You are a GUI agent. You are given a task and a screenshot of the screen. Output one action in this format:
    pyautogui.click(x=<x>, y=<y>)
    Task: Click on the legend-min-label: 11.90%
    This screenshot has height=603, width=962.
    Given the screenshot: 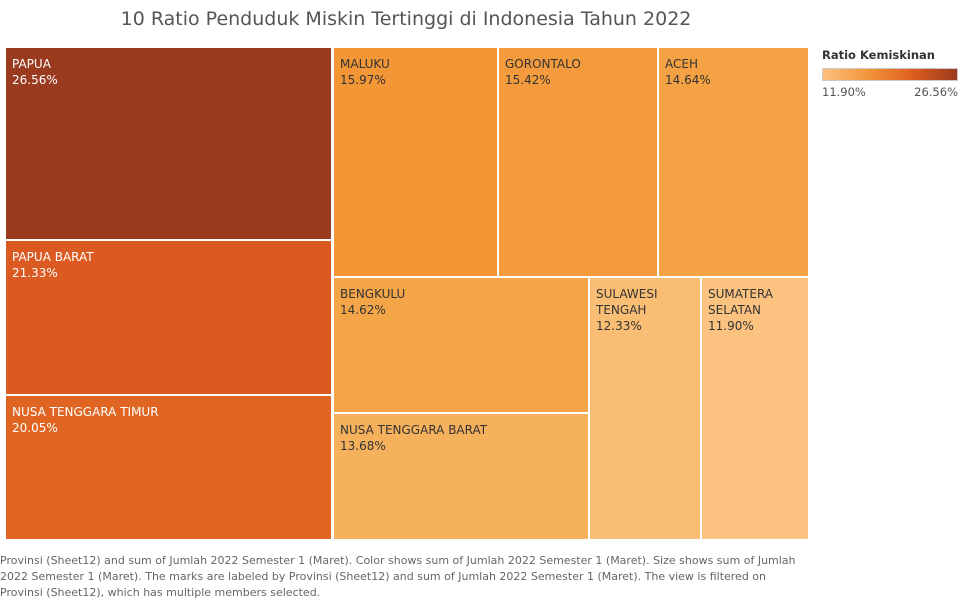 What is the action you would take?
    pyautogui.click(x=844, y=92)
    